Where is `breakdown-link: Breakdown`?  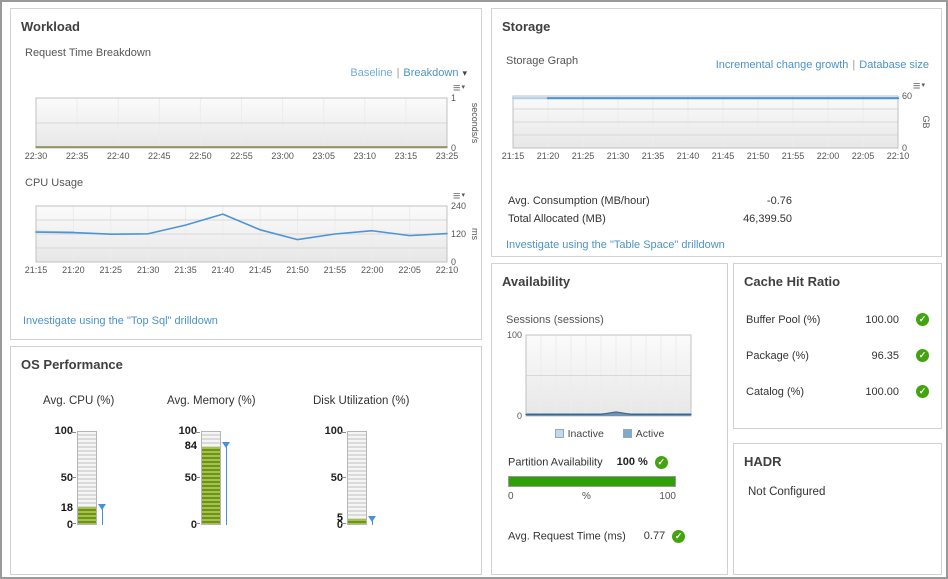
breakdown-link: Breakdown is located at coordinates (431, 73).